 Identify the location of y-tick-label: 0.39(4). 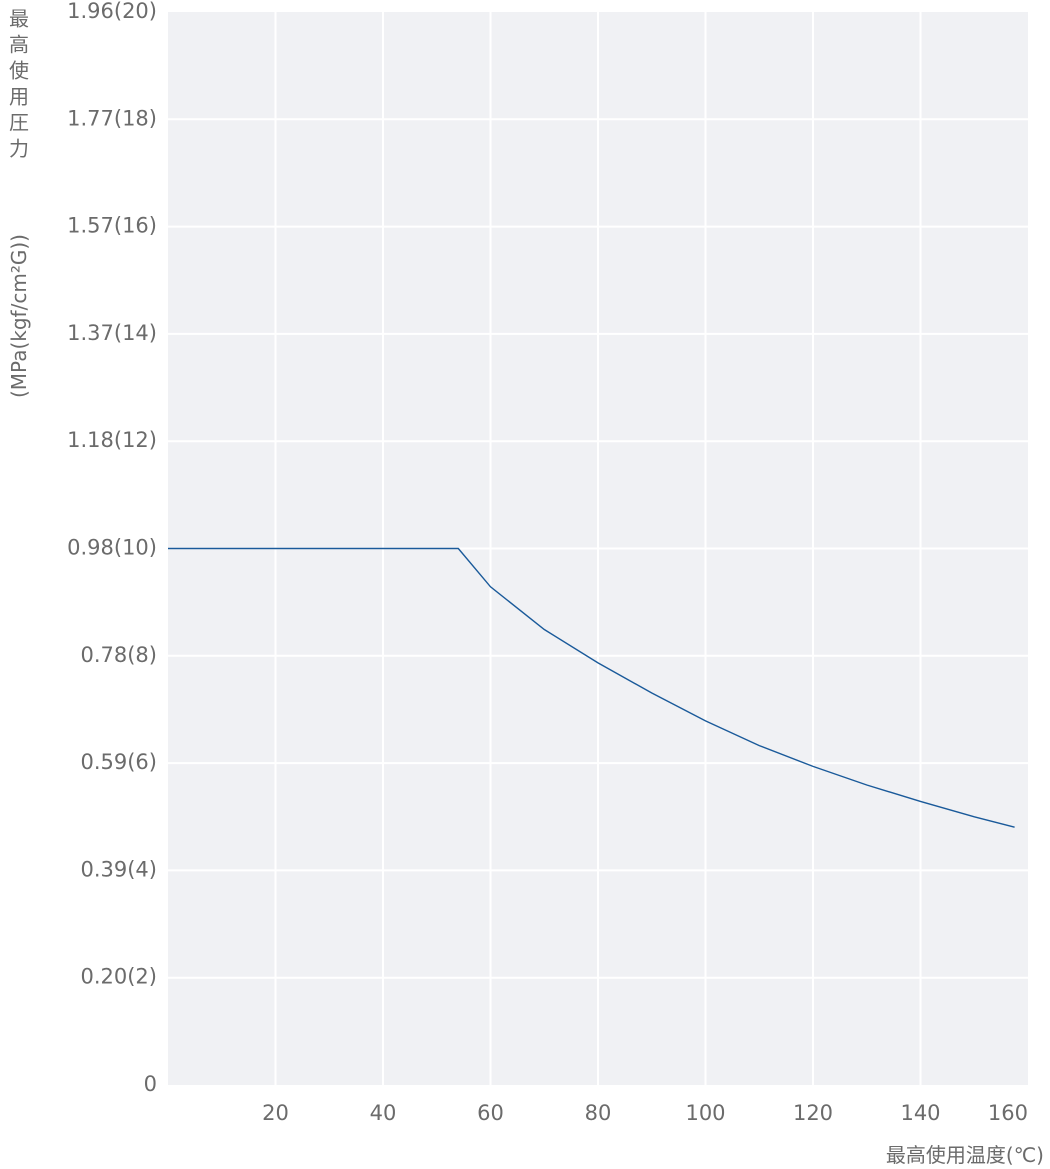
(118, 869).